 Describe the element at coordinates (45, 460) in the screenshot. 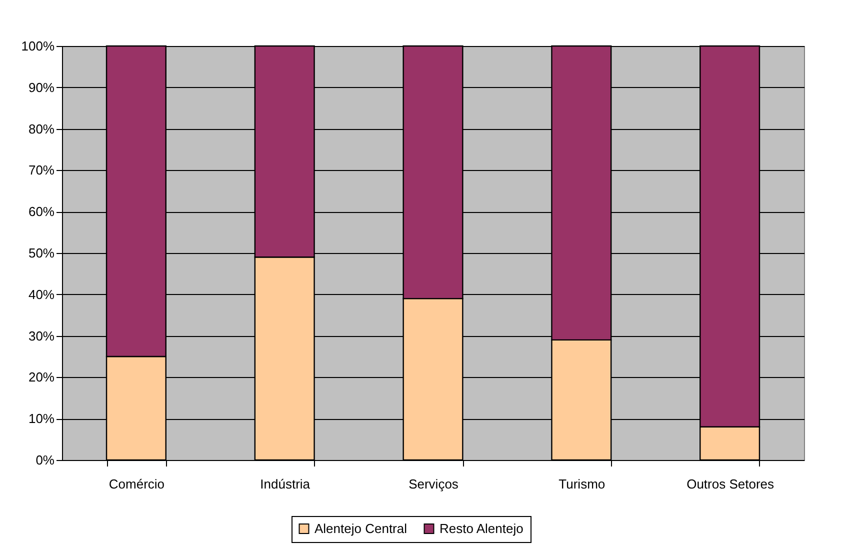

I see `y-tick-label: 0%` at that location.